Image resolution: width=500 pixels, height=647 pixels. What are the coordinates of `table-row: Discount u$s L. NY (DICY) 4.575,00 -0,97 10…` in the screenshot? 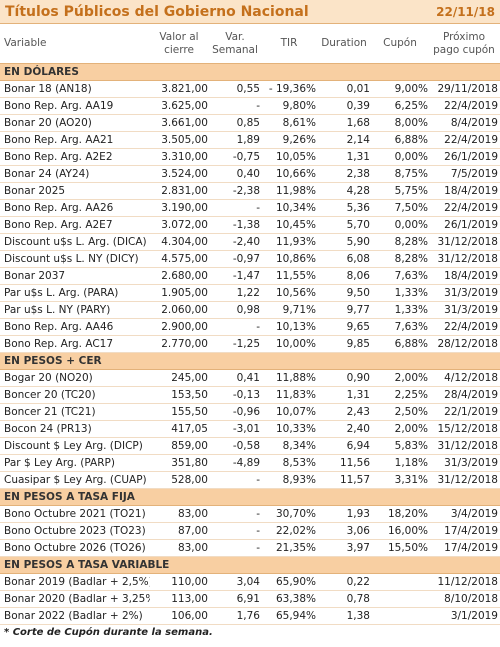 It's located at (250, 259).